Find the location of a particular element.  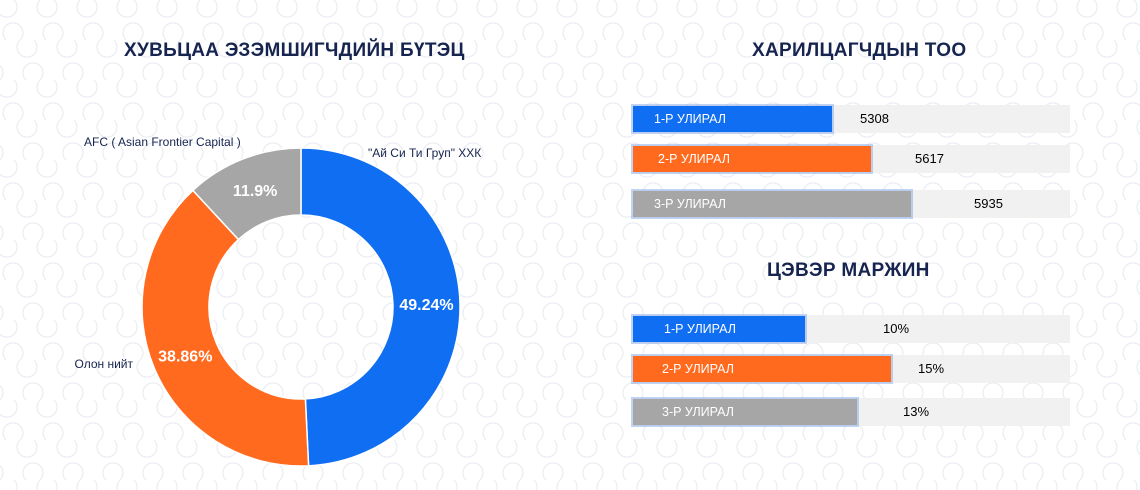

slice-percent-label: 38.86% is located at coordinates (185, 357).